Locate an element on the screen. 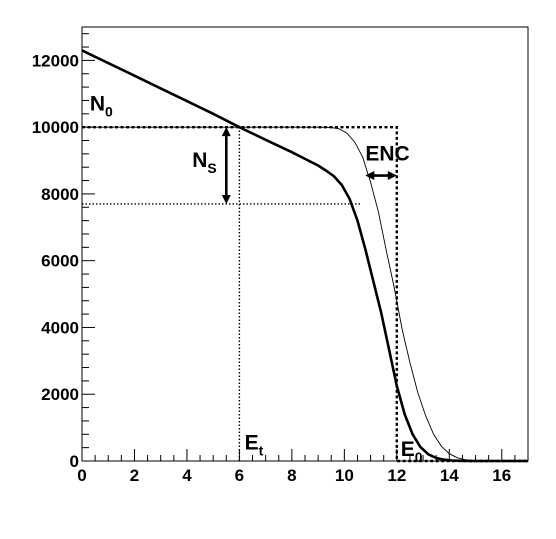  ns-arrow-head-top is located at coordinates (226, 132).